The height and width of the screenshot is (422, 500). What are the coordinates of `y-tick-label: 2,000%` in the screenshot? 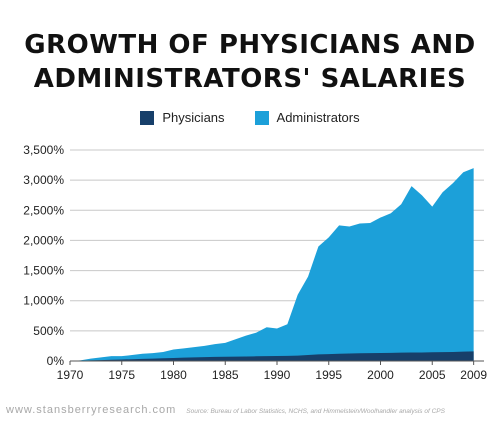 It's located at (43, 240).